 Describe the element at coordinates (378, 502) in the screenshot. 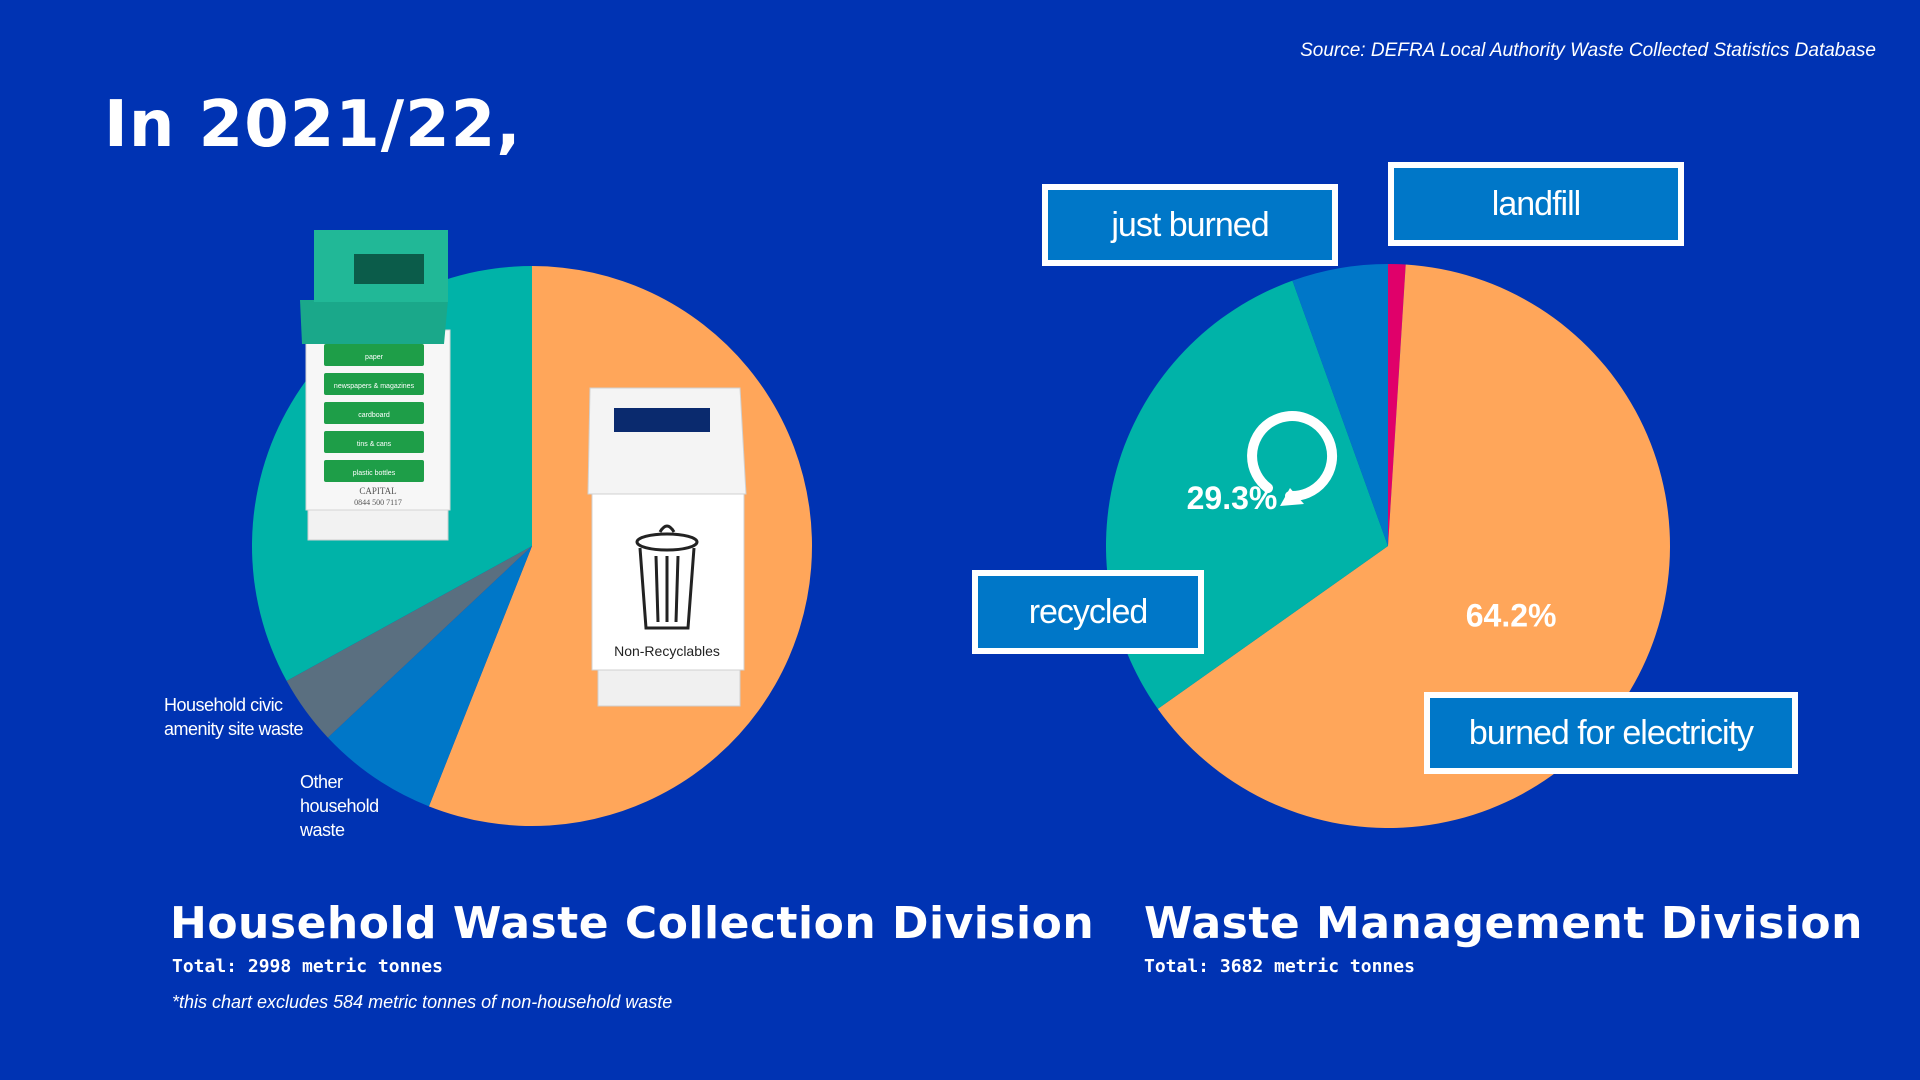

I see `bin-phone: 0844 500 7117` at that location.